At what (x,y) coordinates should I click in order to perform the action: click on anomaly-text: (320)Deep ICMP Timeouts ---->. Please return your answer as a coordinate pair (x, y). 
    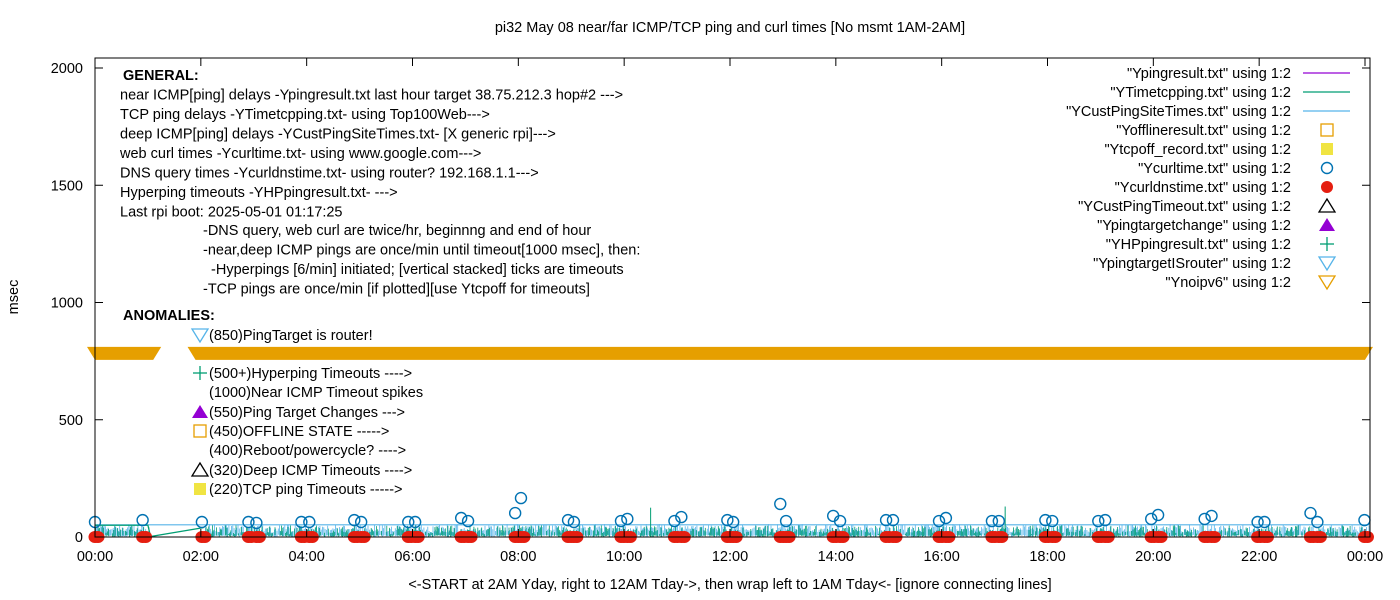
    Looking at the image, I should click on (310, 471).